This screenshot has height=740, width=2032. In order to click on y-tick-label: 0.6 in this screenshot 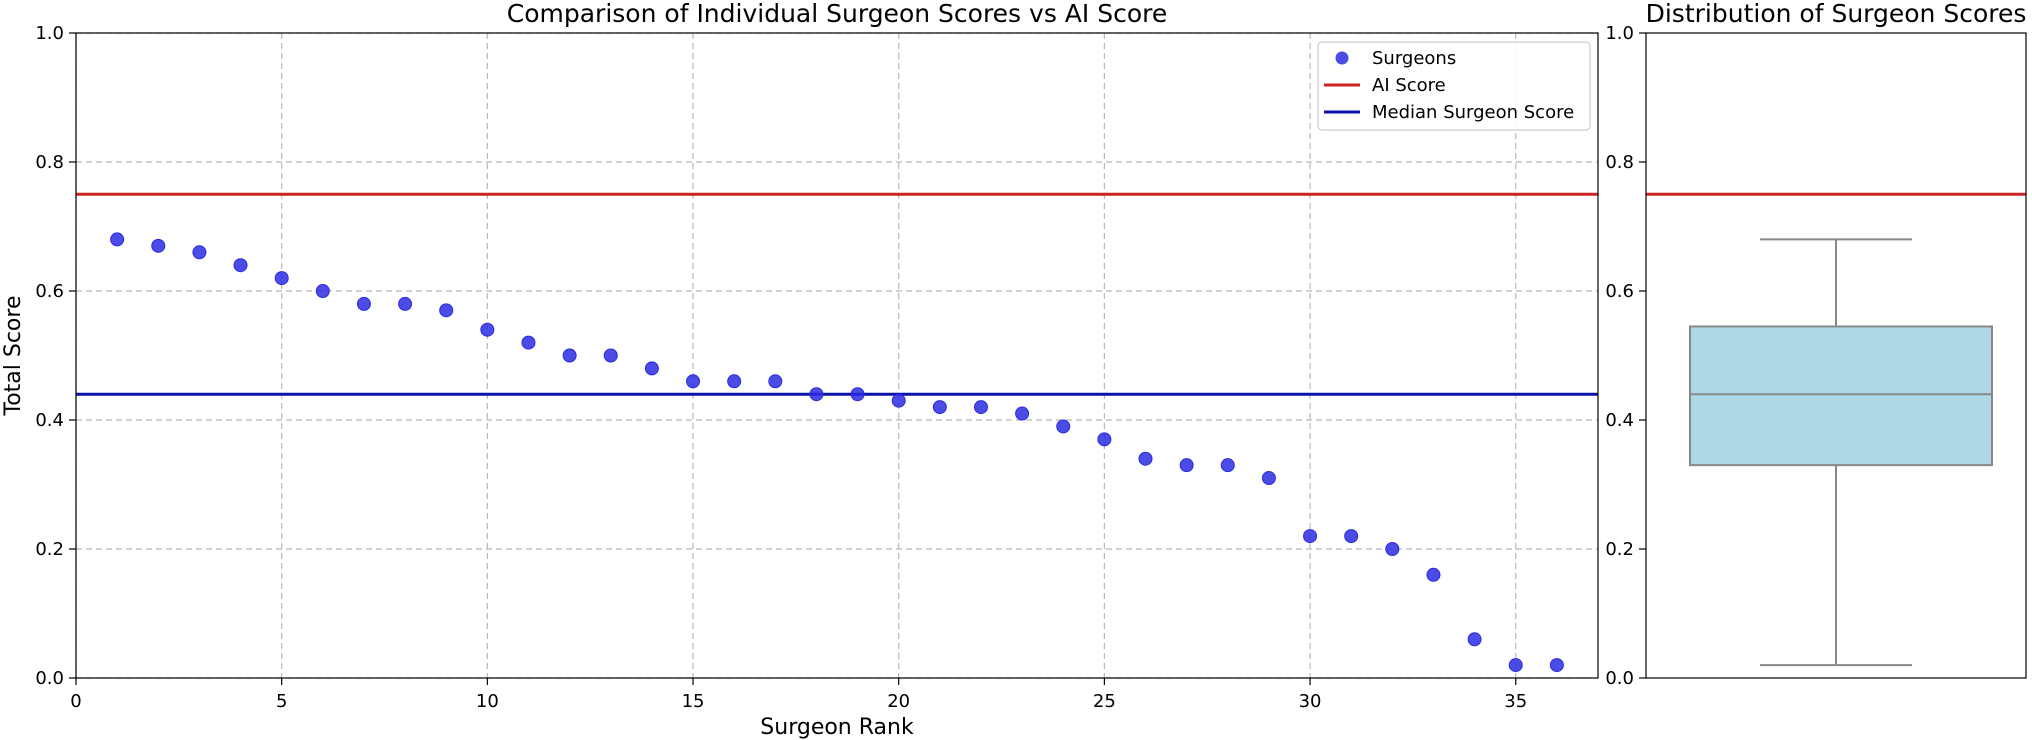, I will do `click(49, 291)`.